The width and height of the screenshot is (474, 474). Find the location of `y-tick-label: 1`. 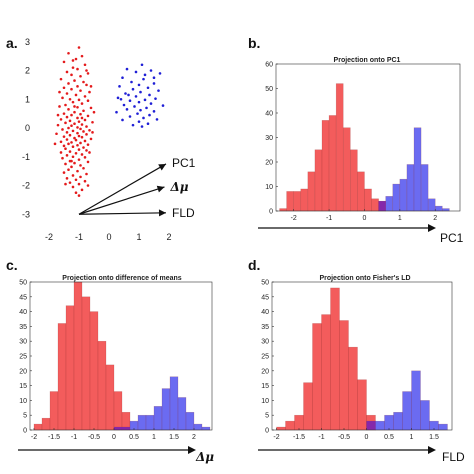

y-tick-label: 1 is located at coordinates (27, 99).